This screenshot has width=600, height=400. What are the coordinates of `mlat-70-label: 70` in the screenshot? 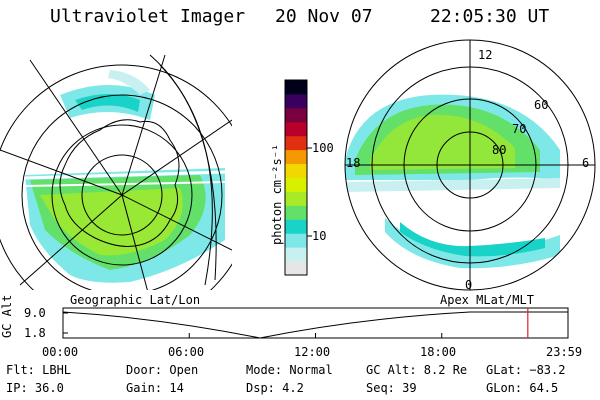 It's located at (519, 129).